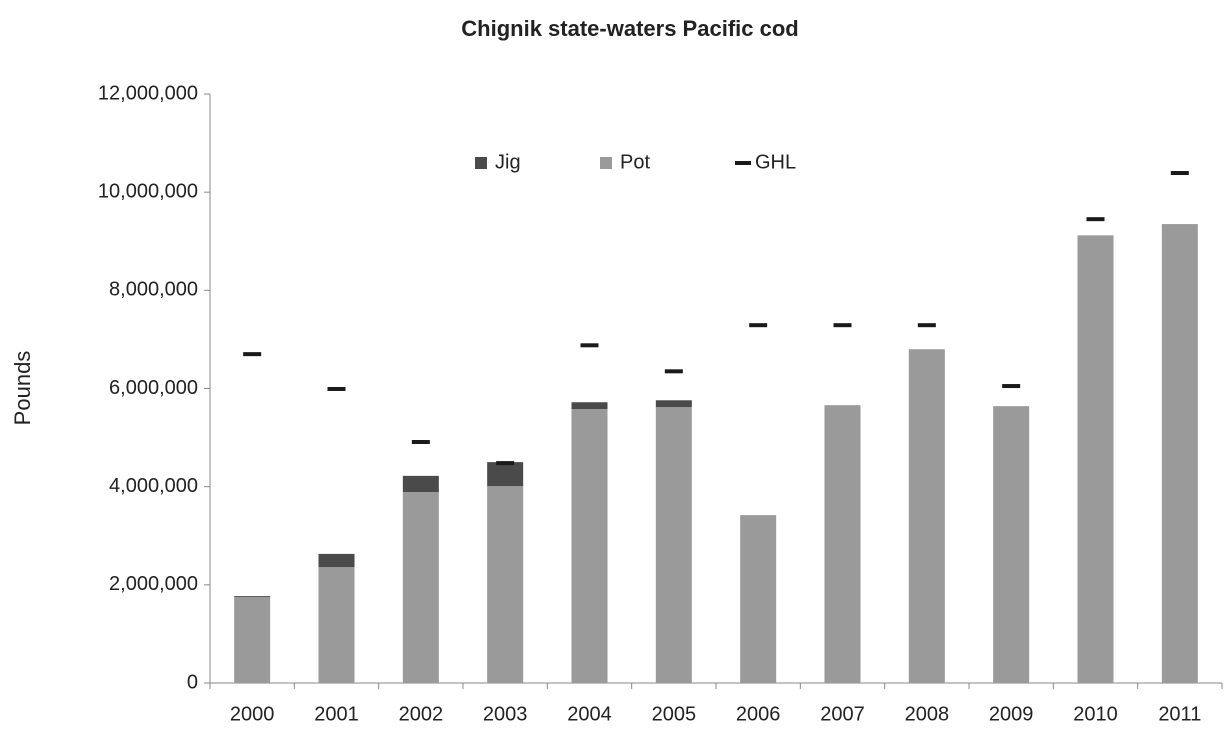  Describe the element at coordinates (508, 162) in the screenshot. I see `legend-label: Jig` at that location.